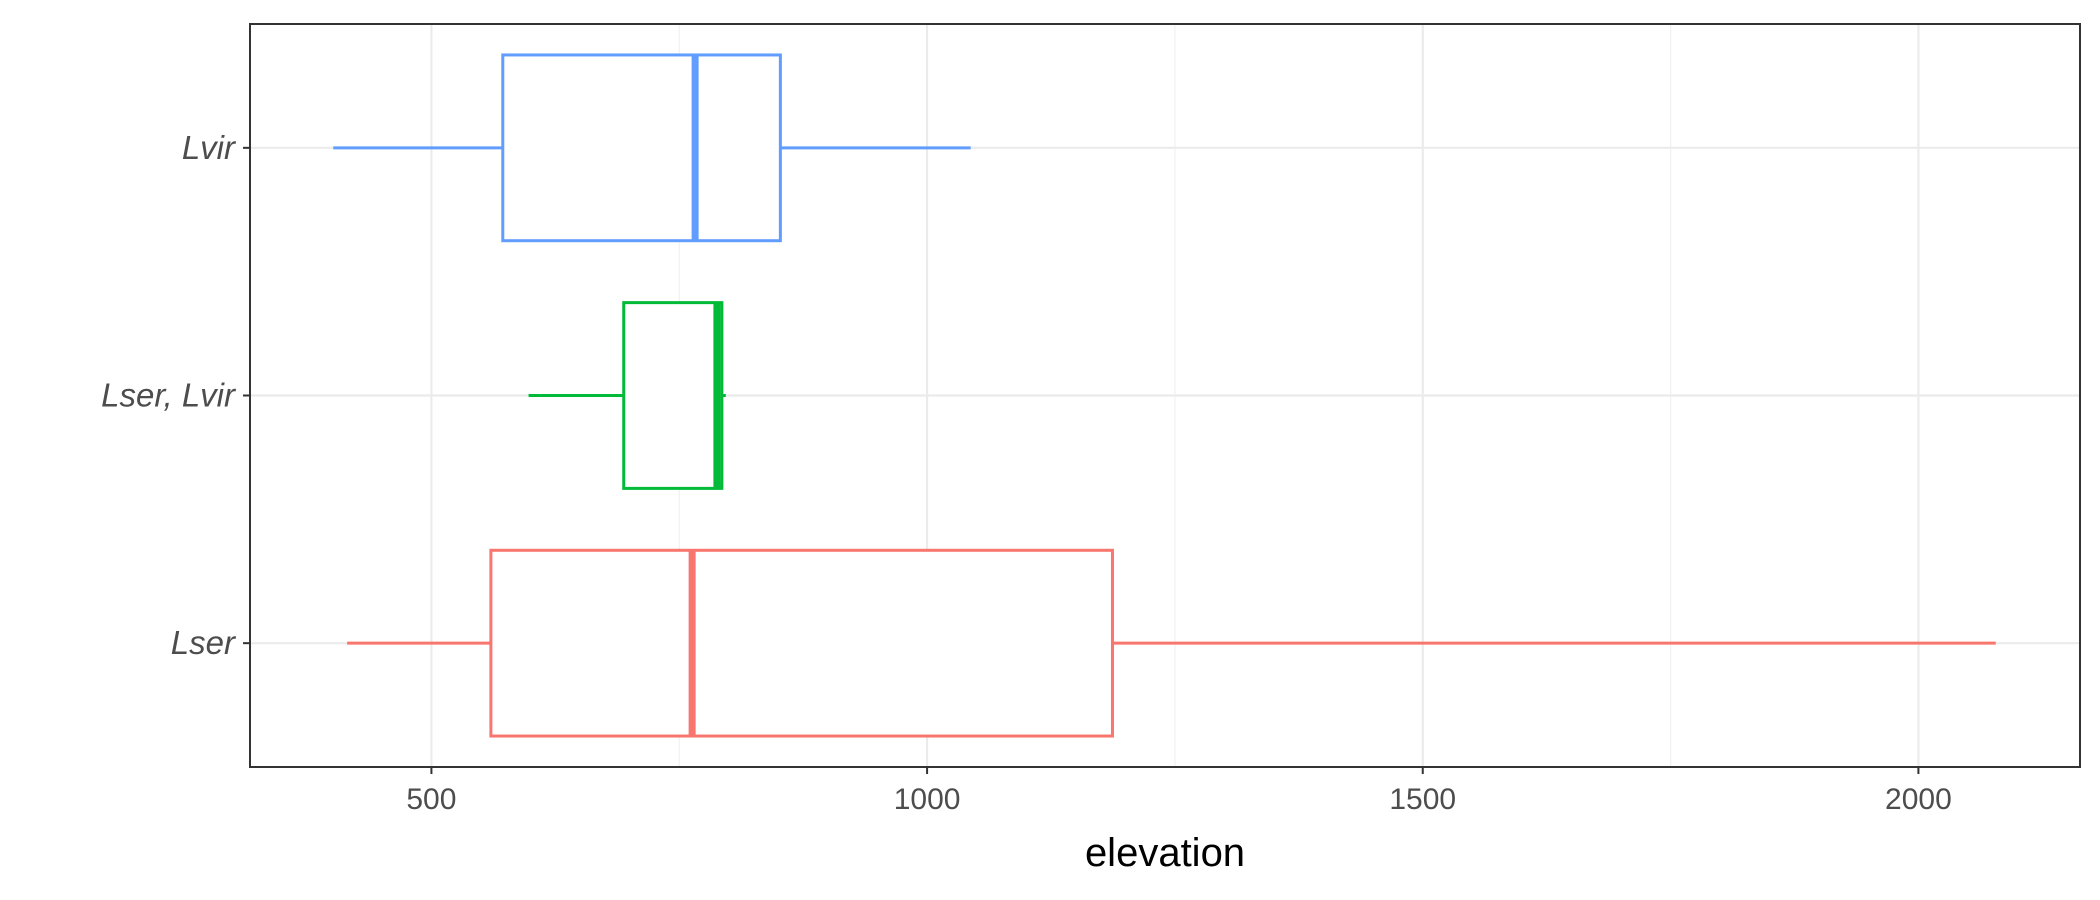 This screenshot has width=2100, height=900. I want to click on y-tick-label: Lser, Lvir, so click(169, 395).